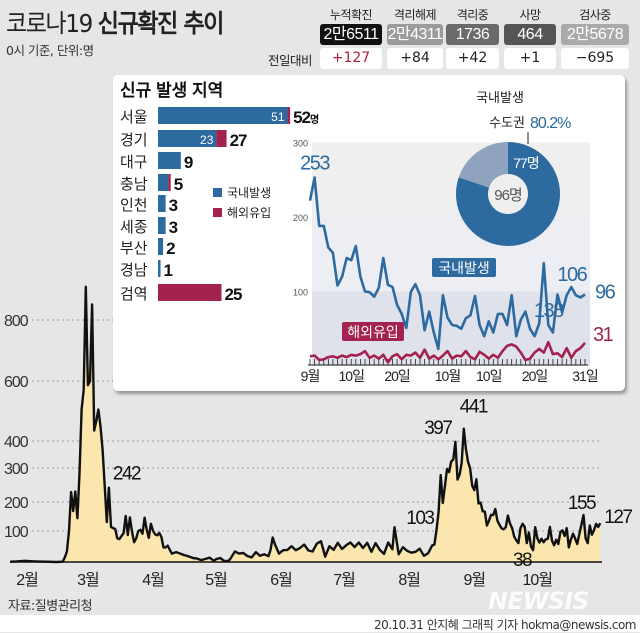  I want to click on y-tick-label: 200, so click(16, 503).